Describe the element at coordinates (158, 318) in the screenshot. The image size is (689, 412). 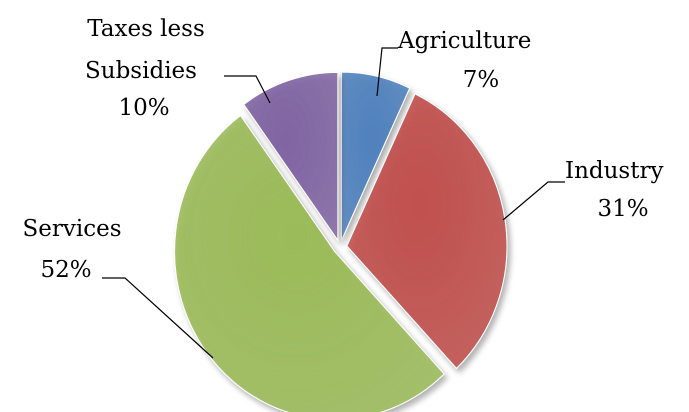
I see `leader-line-services` at that location.